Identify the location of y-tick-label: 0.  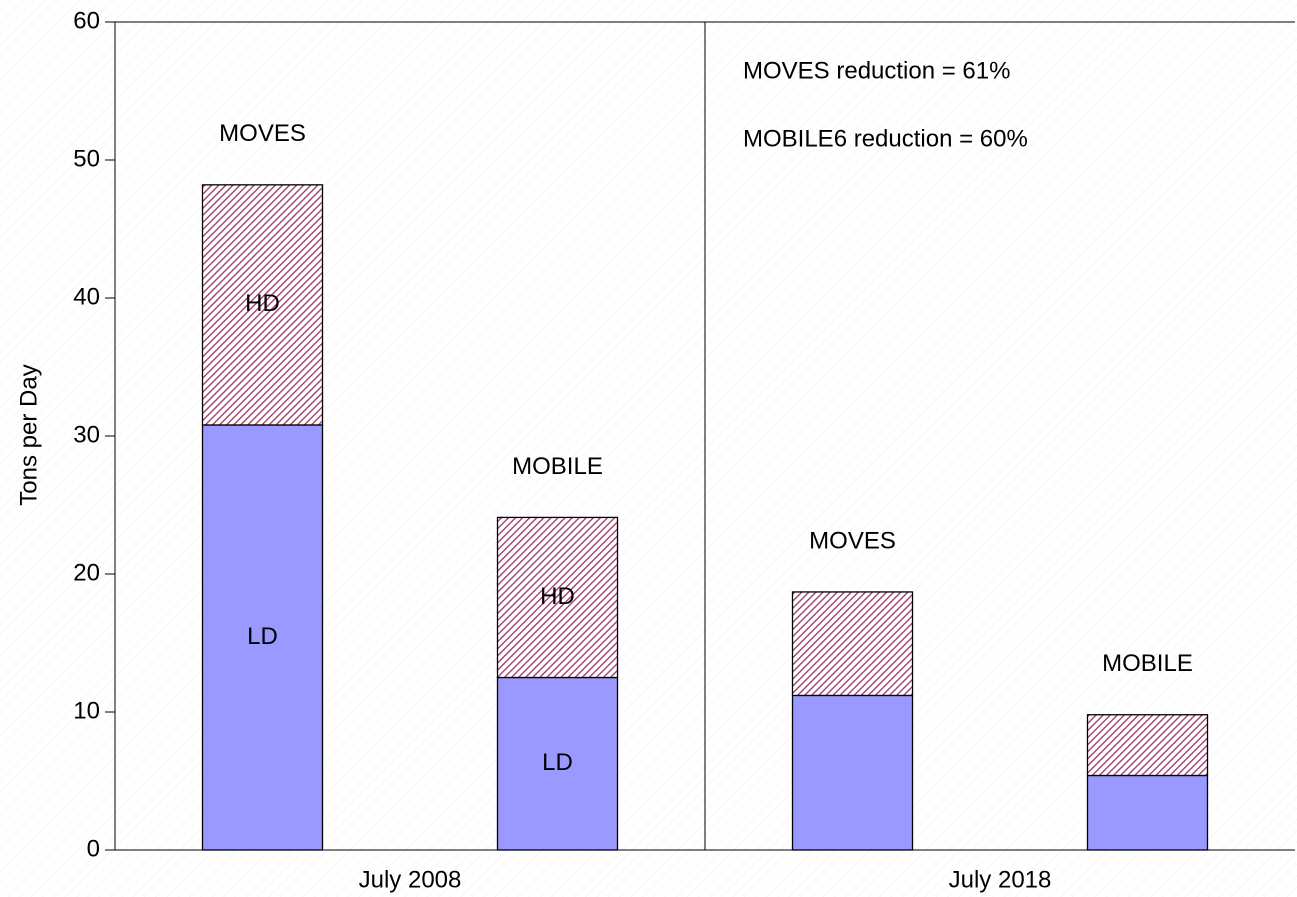
(93, 848).